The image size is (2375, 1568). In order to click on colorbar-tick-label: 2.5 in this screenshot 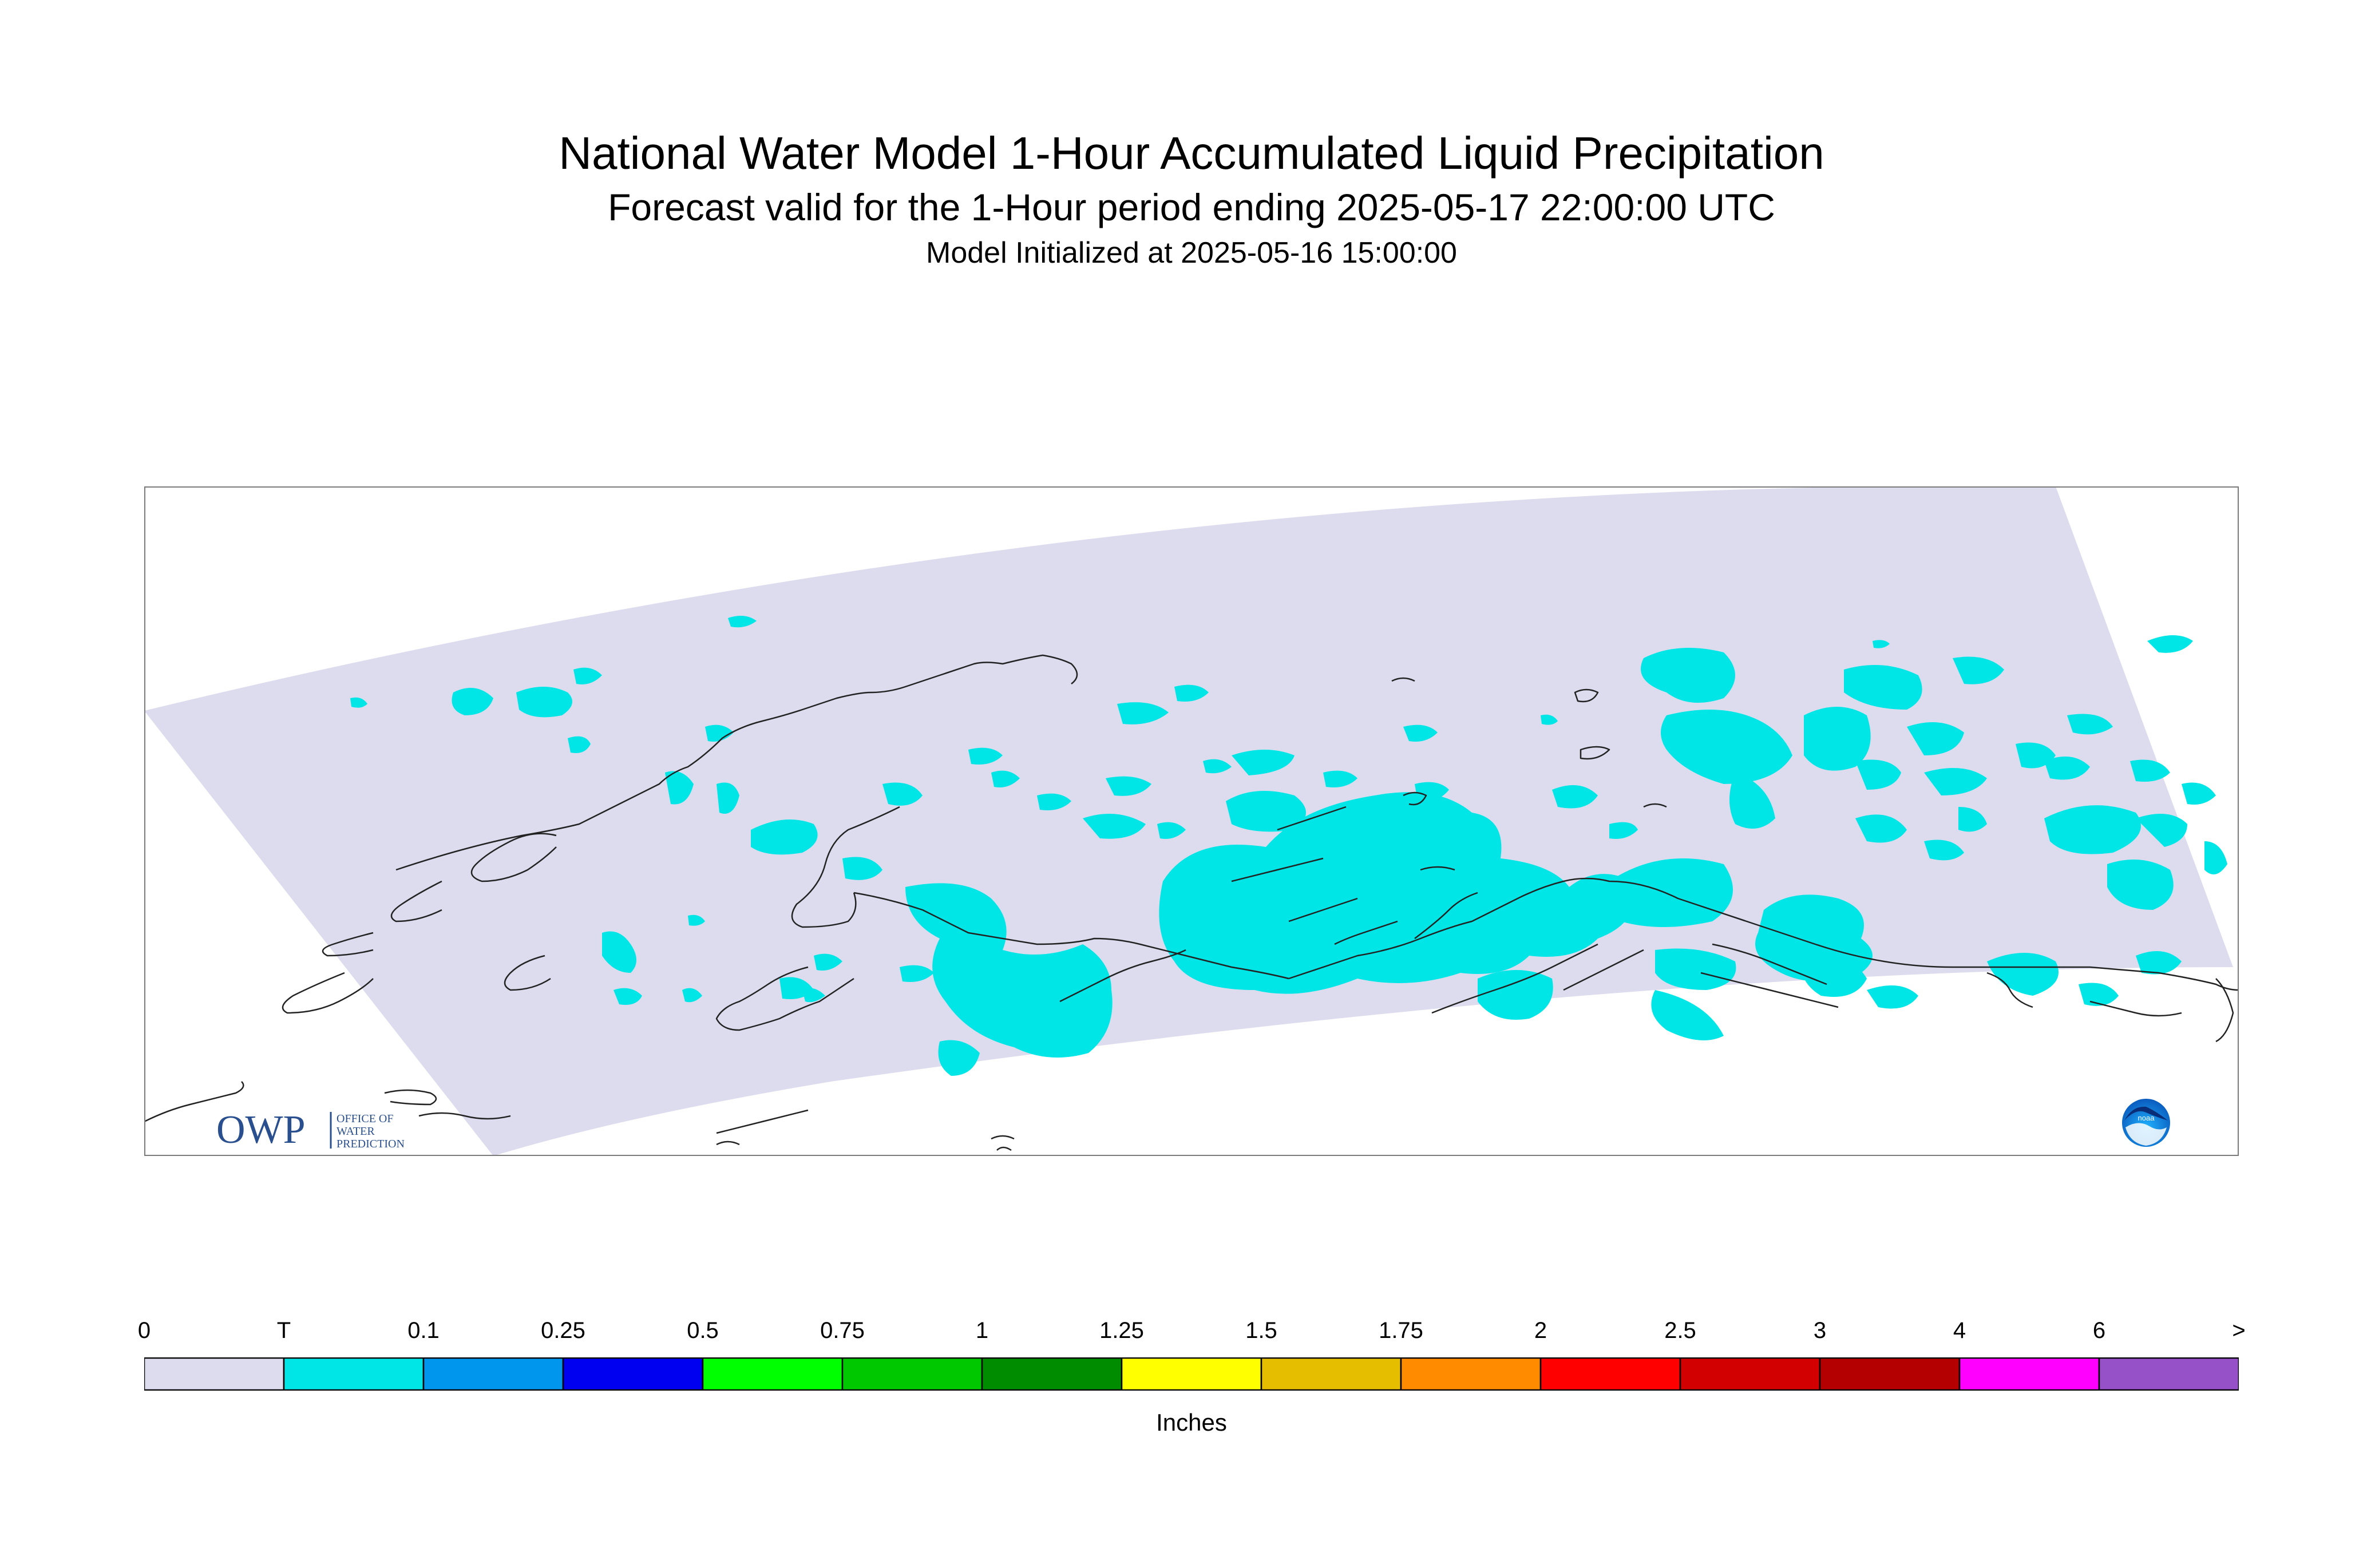, I will do `click(1680, 1330)`.